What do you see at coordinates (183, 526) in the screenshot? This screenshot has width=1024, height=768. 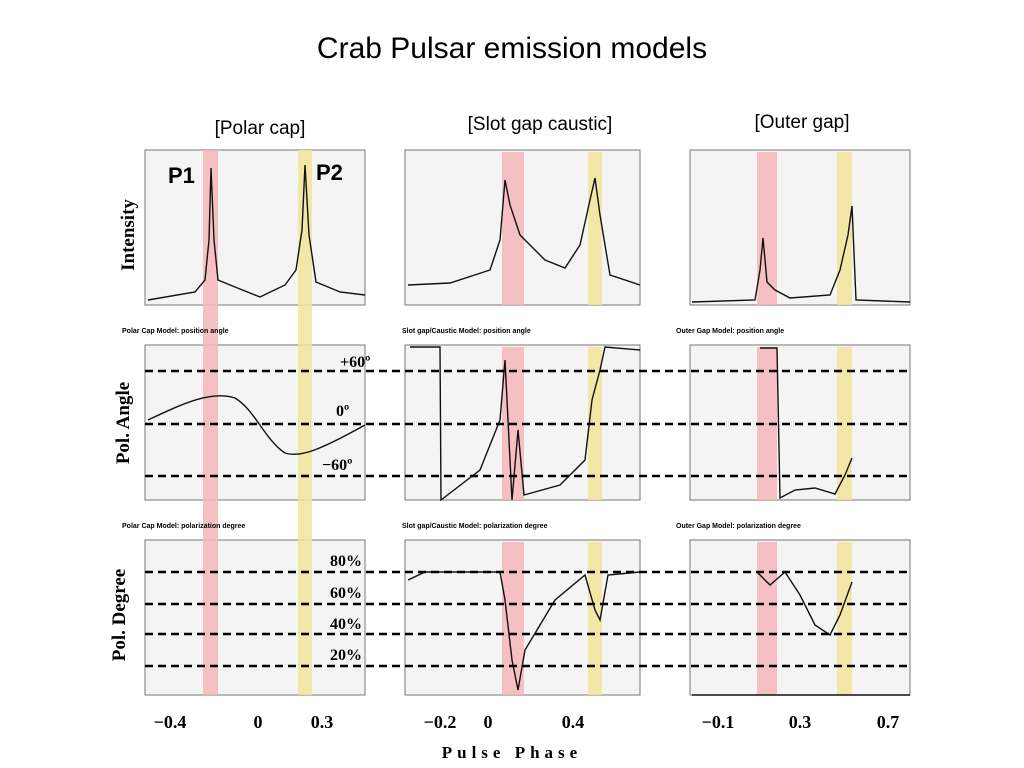 I see `panel-header: Polar Cap Model: polarization degree` at bounding box center [183, 526].